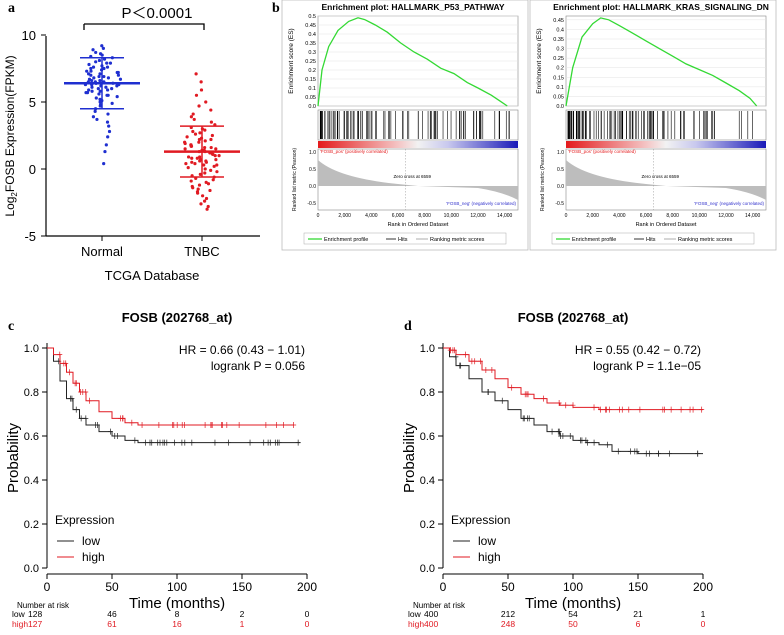 The width and height of the screenshot is (784, 635). Describe the element at coordinates (310, 44) in the screenshot. I see `es-tick-label: 0.35` at that location.